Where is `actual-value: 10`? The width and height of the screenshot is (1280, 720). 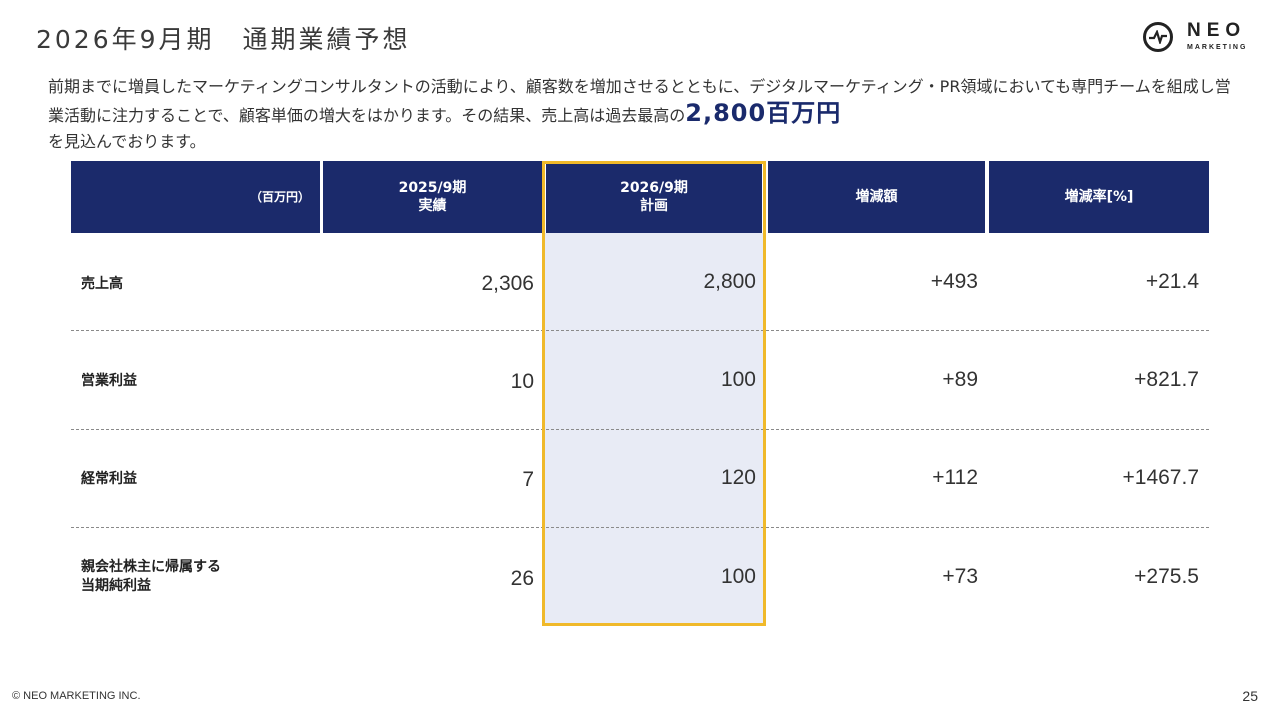
actual-value: 10 is located at coordinates (522, 381).